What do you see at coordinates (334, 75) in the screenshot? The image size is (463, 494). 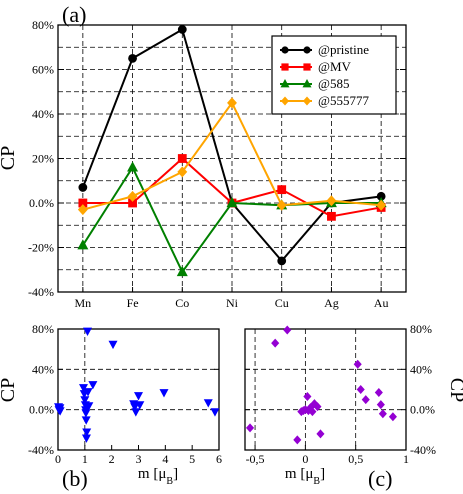 I see `legend: @pristine @MV @585 @555777` at bounding box center [334, 75].